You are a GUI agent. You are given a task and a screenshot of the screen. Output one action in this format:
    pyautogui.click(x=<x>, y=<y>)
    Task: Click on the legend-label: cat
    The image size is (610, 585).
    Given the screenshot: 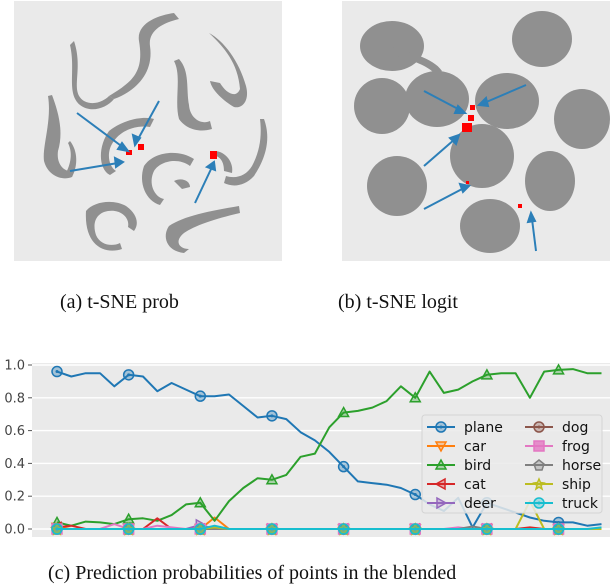 What is the action you would take?
    pyautogui.click(x=475, y=485)
    